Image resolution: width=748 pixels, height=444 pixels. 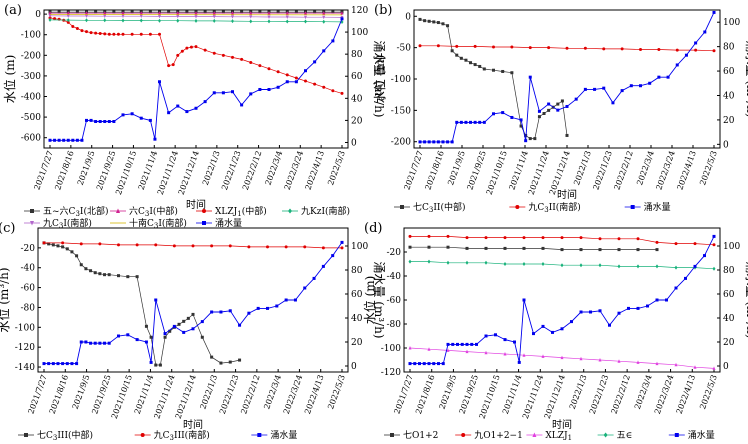 I want to click on left-tick-label: -60, so click(x=394, y=301).